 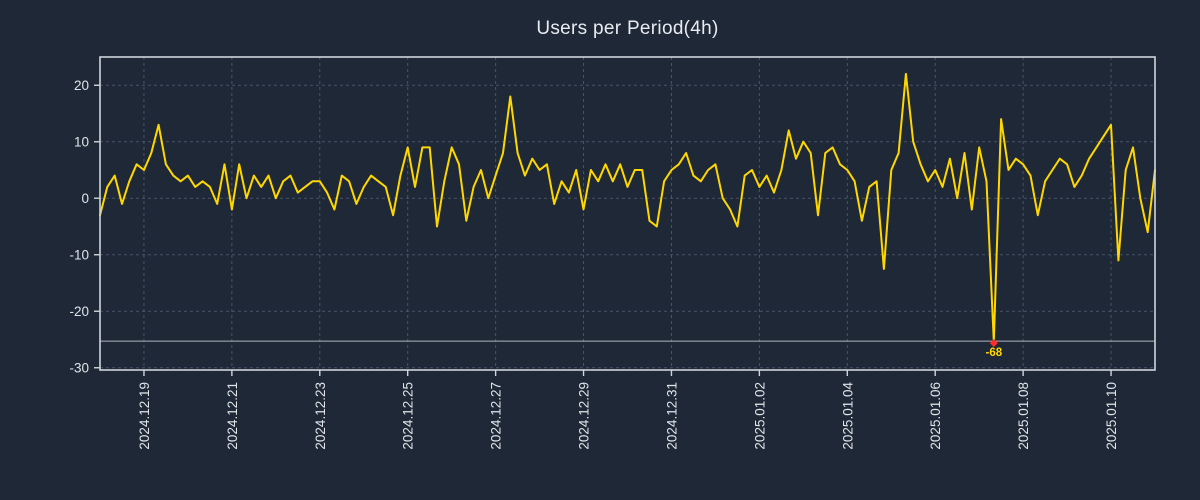 What do you see at coordinates (496, 416) in the screenshot?
I see `x-tick-label: 2024.12.27` at bounding box center [496, 416].